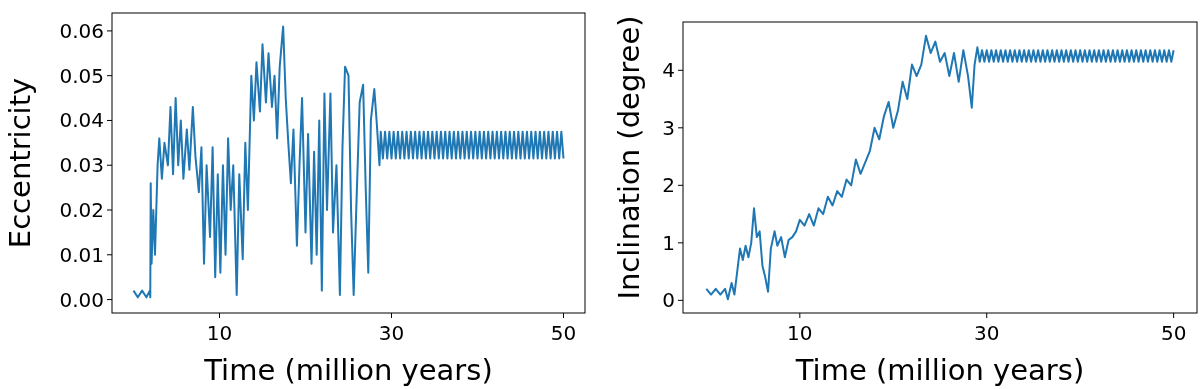  I want to click on y-tick-label: 0.00, so click(81, 299).